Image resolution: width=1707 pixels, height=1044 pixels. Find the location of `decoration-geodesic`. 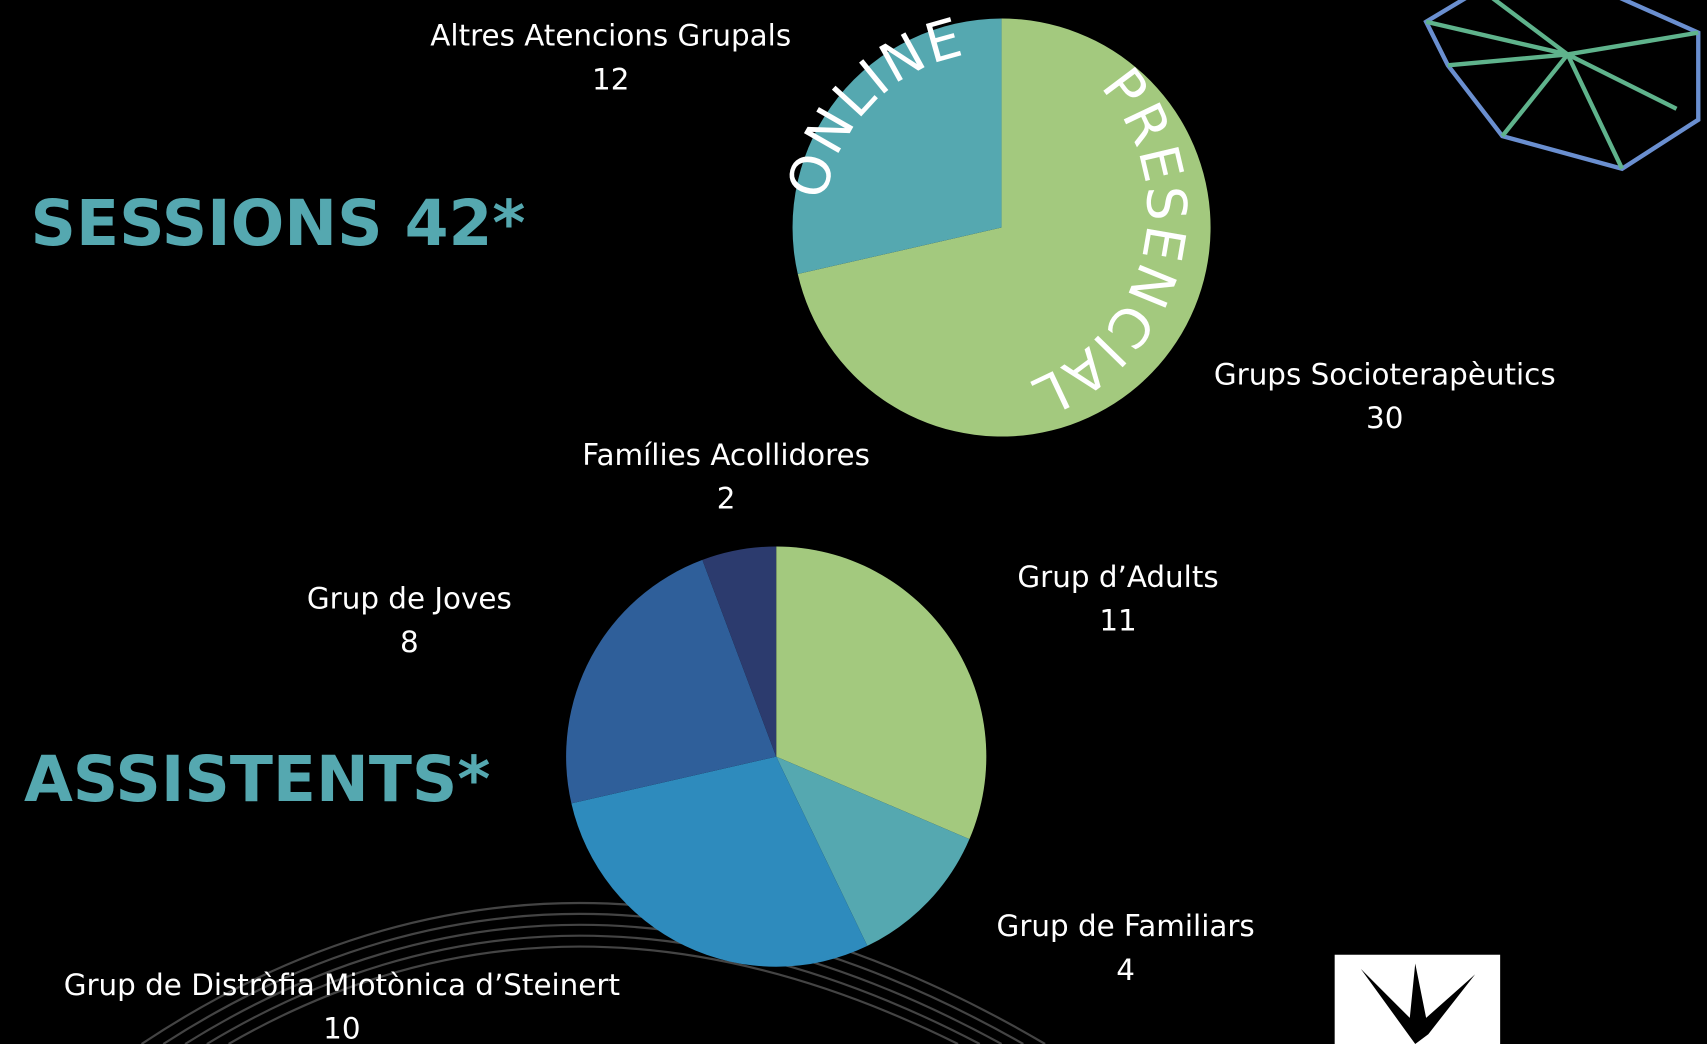

decoration-geodesic is located at coordinates (1562, 86).